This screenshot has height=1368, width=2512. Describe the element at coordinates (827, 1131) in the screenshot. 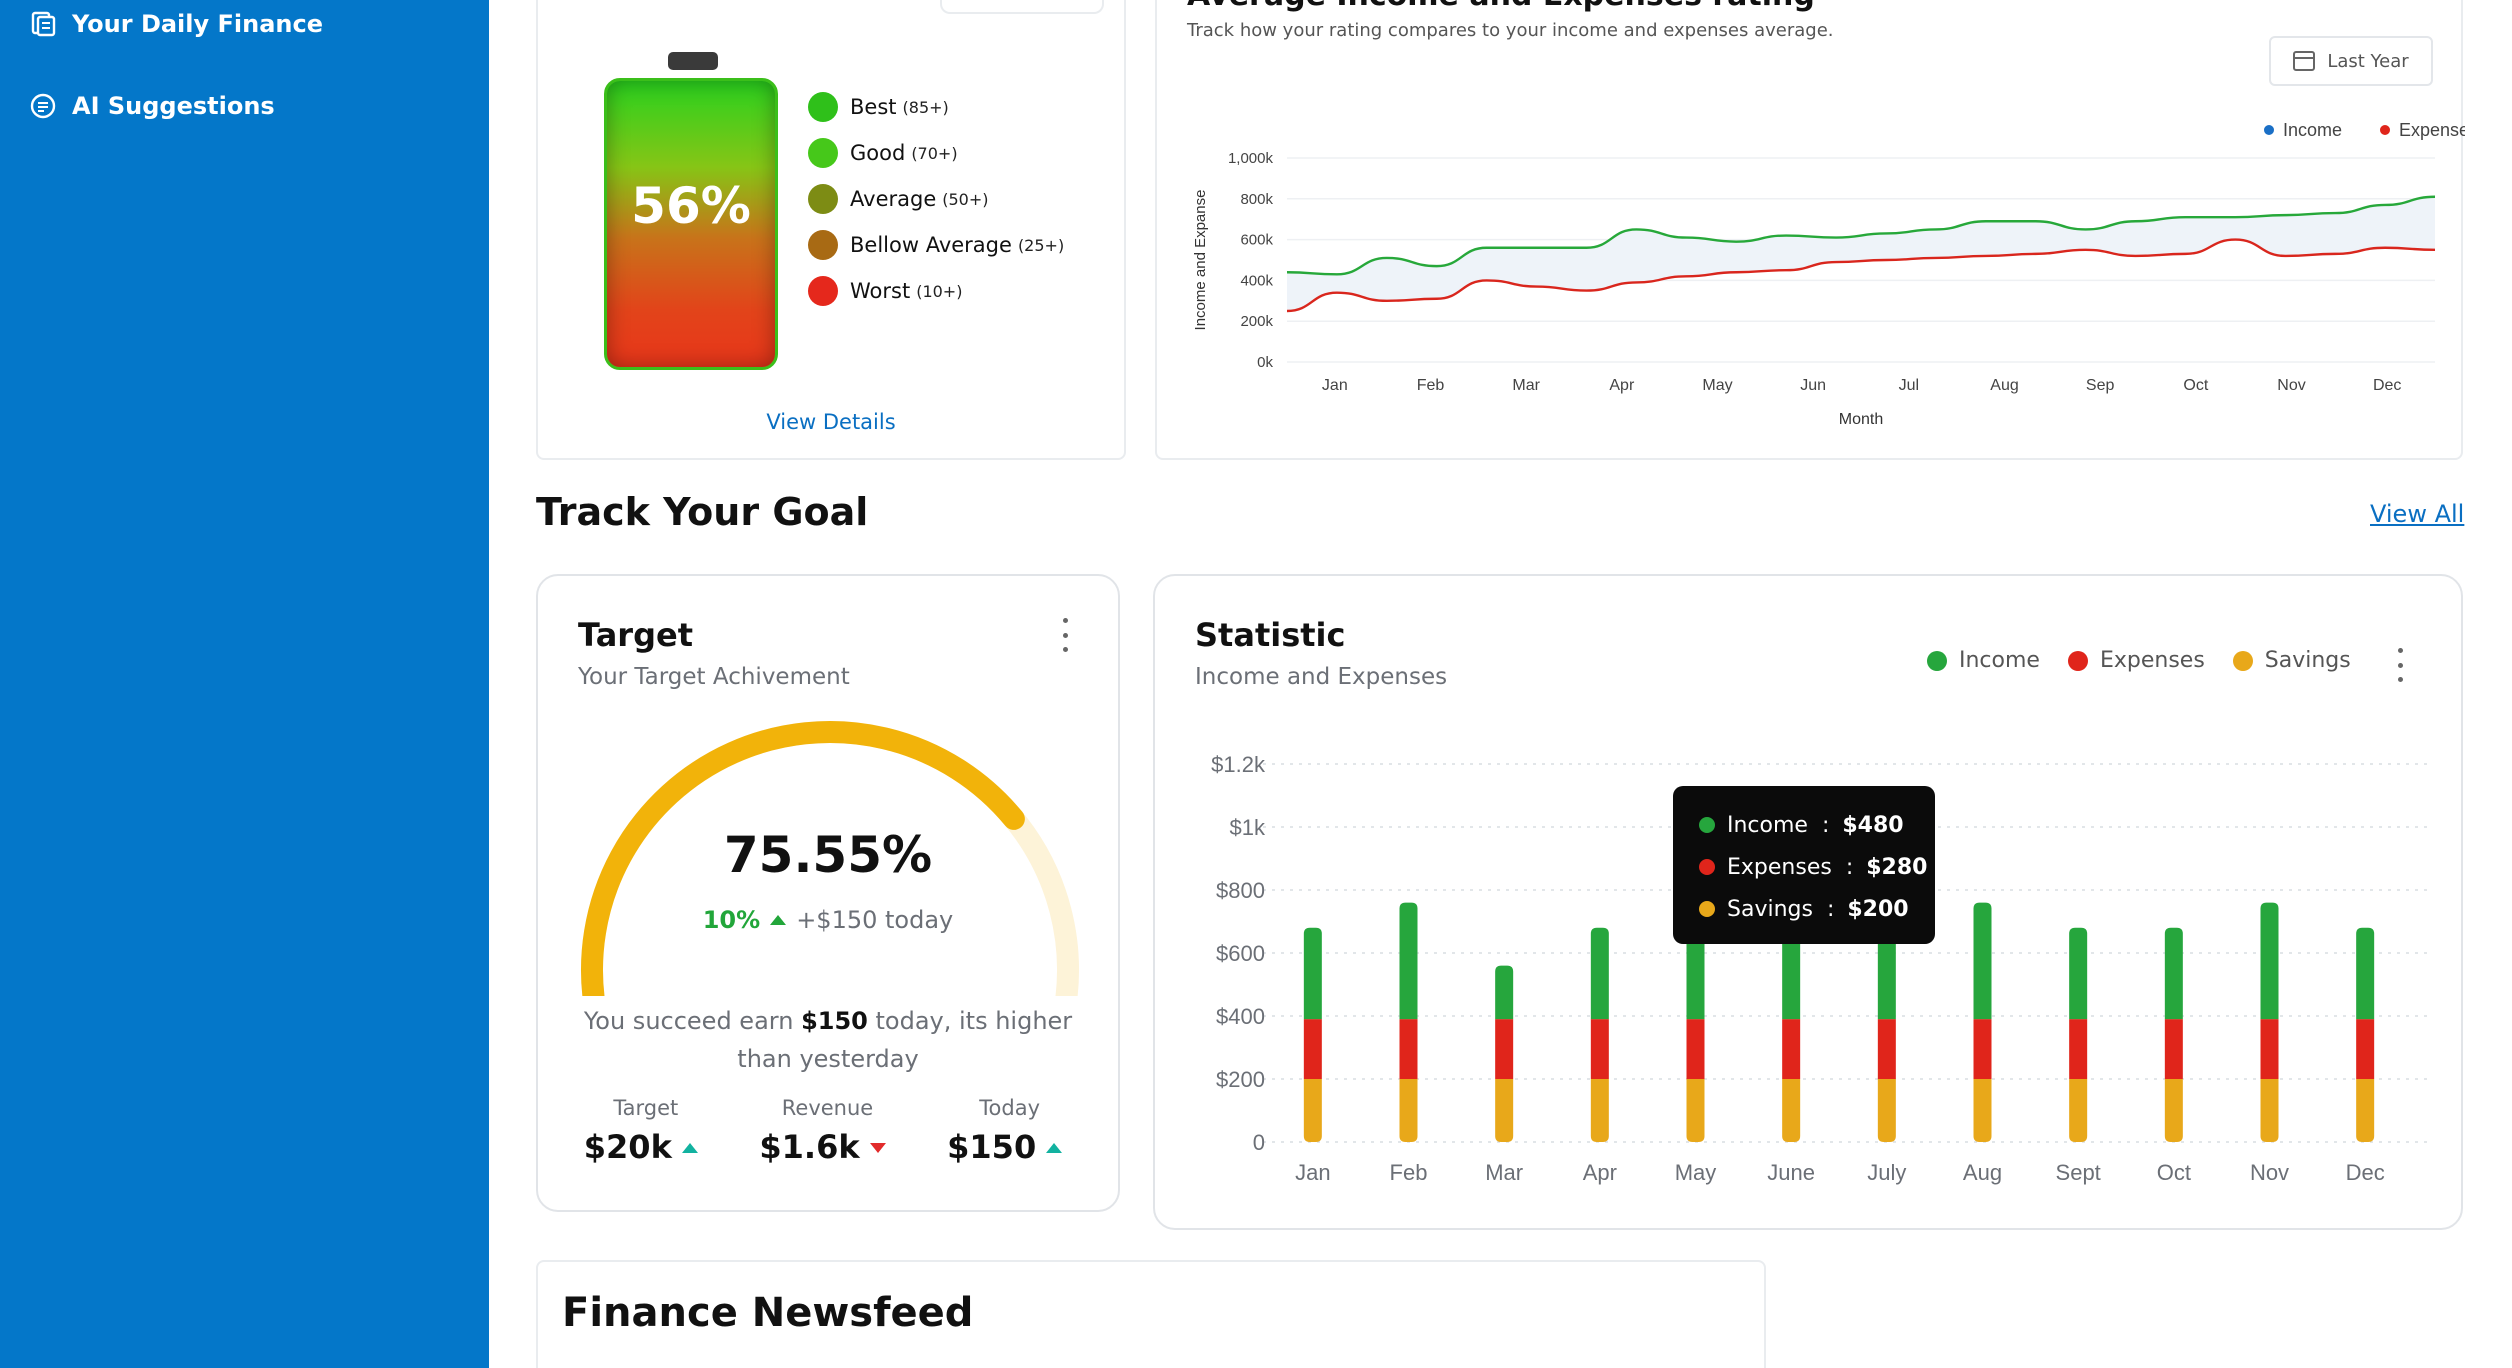

I see `stat-revenue: Revenue $1.6k` at that location.